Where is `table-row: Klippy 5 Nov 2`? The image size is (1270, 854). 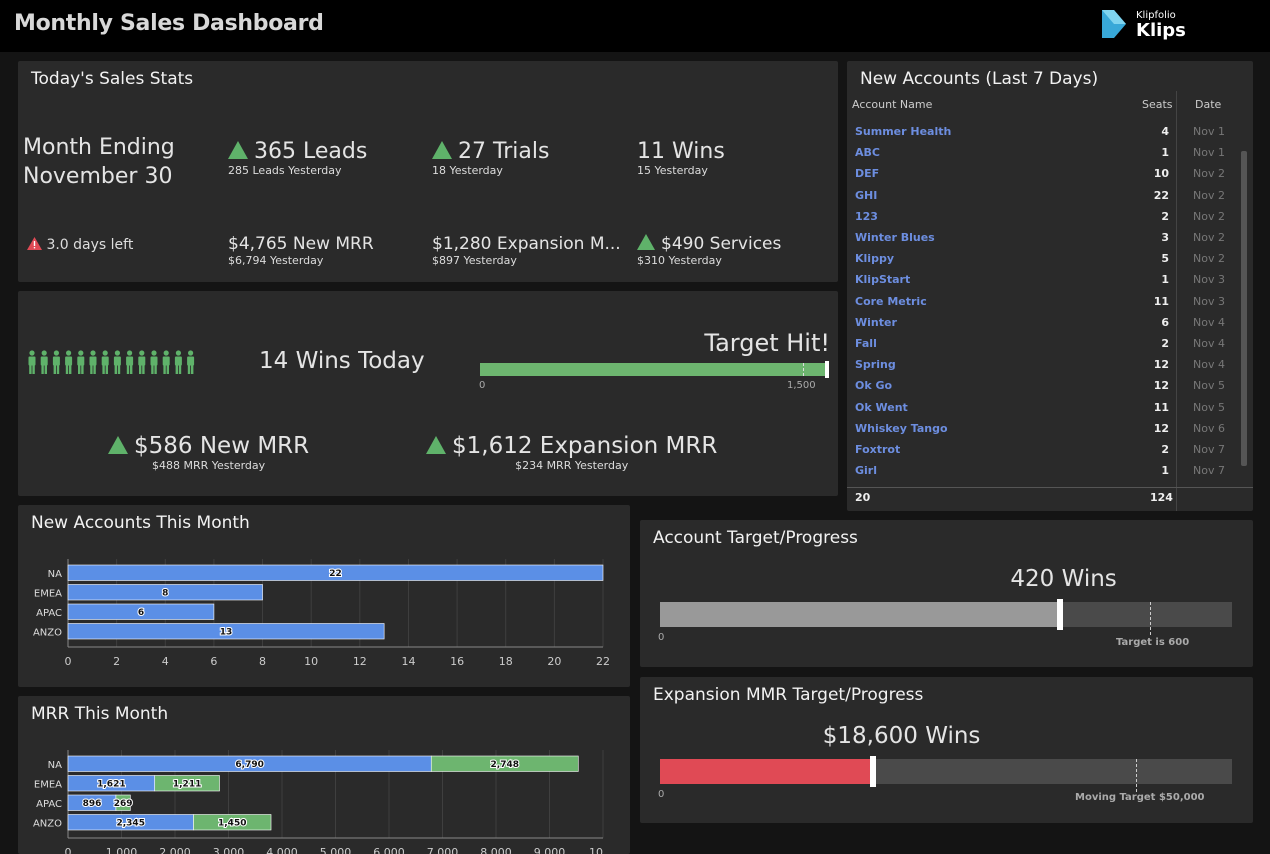
table-row: Klippy 5 Nov 2 is located at coordinates (1043, 262).